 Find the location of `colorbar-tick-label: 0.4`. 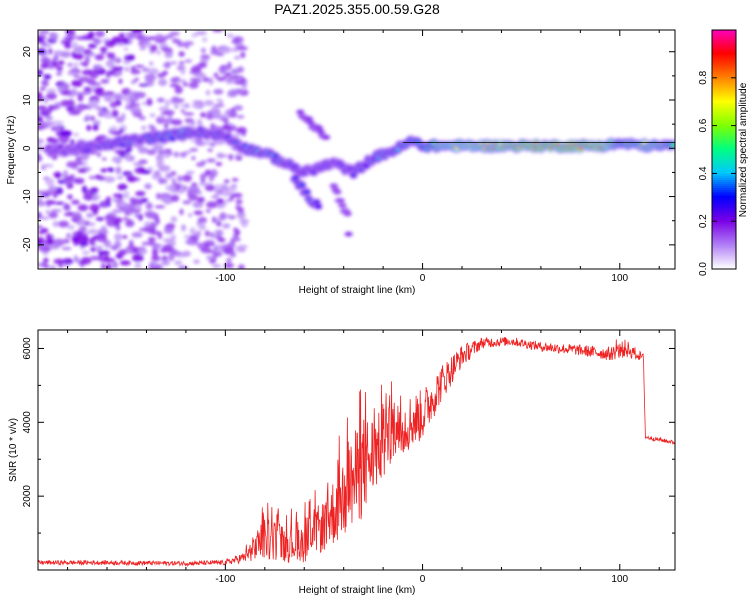

colorbar-tick-label: 0.4 is located at coordinates (703, 173).